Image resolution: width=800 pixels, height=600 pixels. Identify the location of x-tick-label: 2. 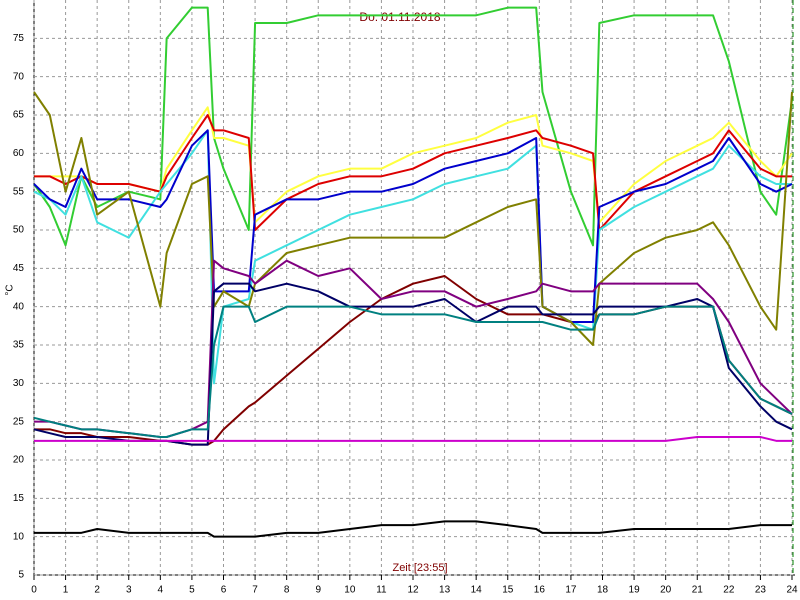
(97, 590).